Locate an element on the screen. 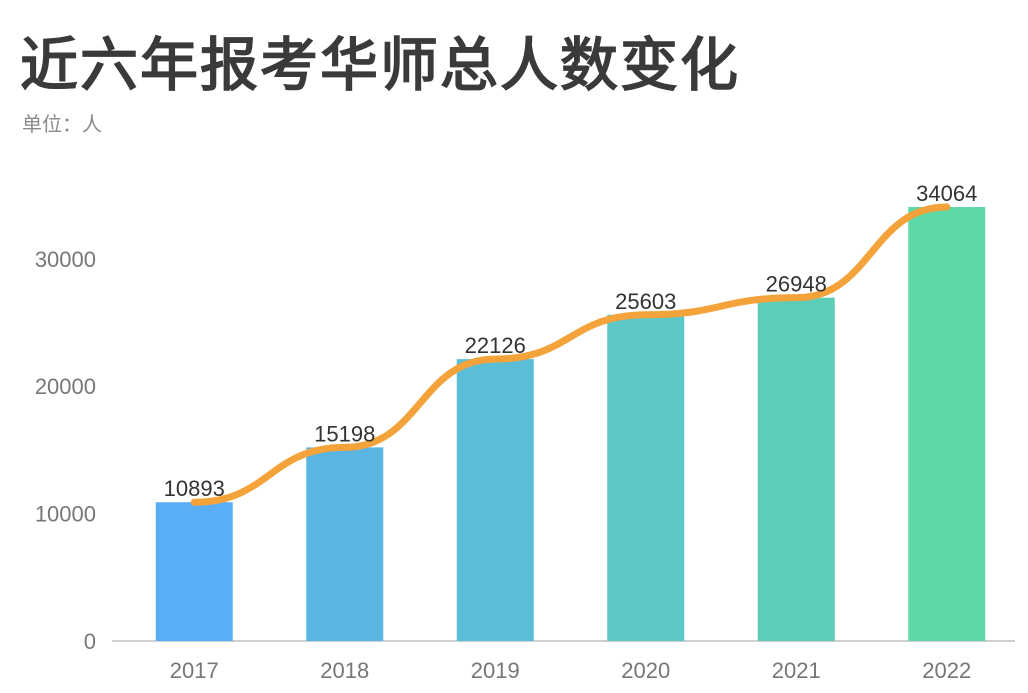 The height and width of the screenshot is (693, 1028). data-label-2020: 25603 is located at coordinates (645, 301).